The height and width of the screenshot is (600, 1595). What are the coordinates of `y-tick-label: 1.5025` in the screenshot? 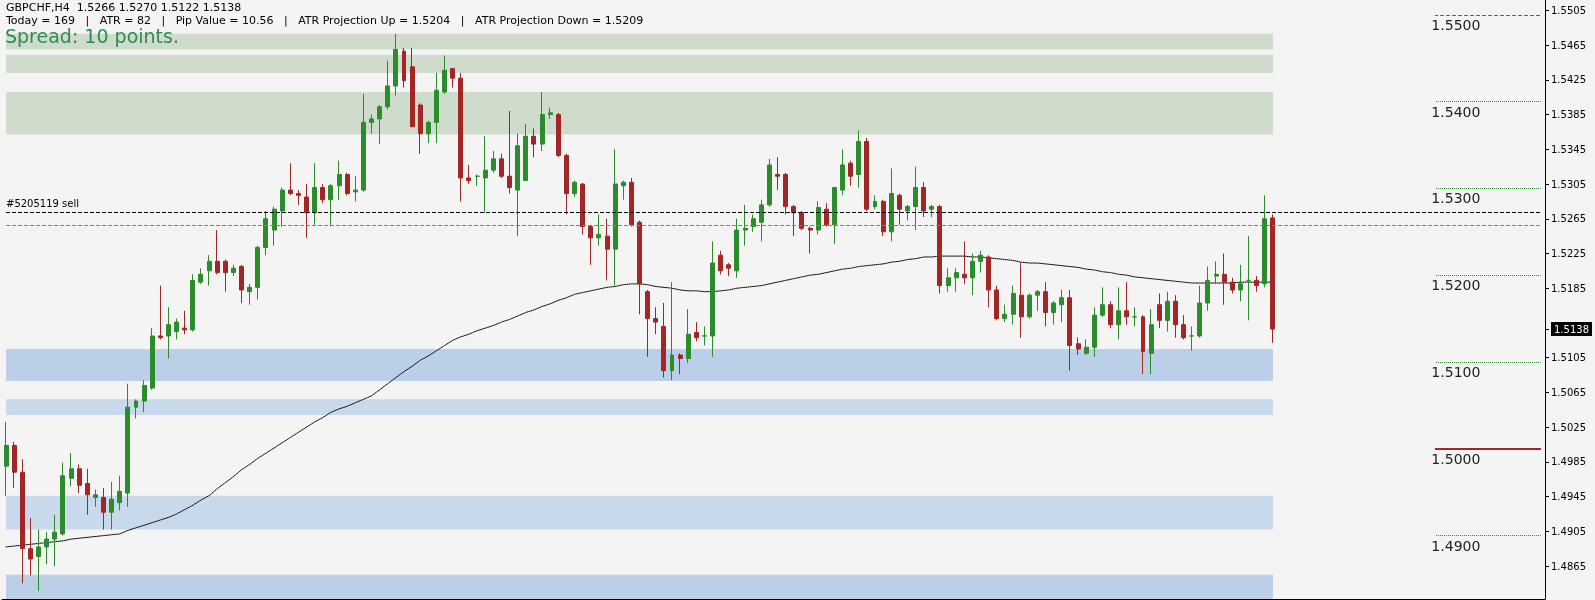 It's located at (1568, 427).